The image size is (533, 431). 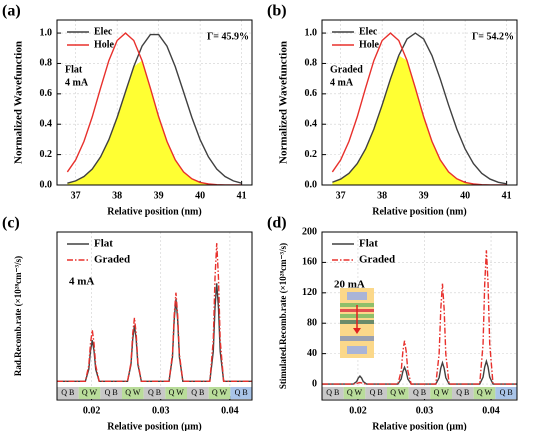 What do you see at coordinates (357, 338) in the screenshot?
I see `inset-layer` at bounding box center [357, 338].